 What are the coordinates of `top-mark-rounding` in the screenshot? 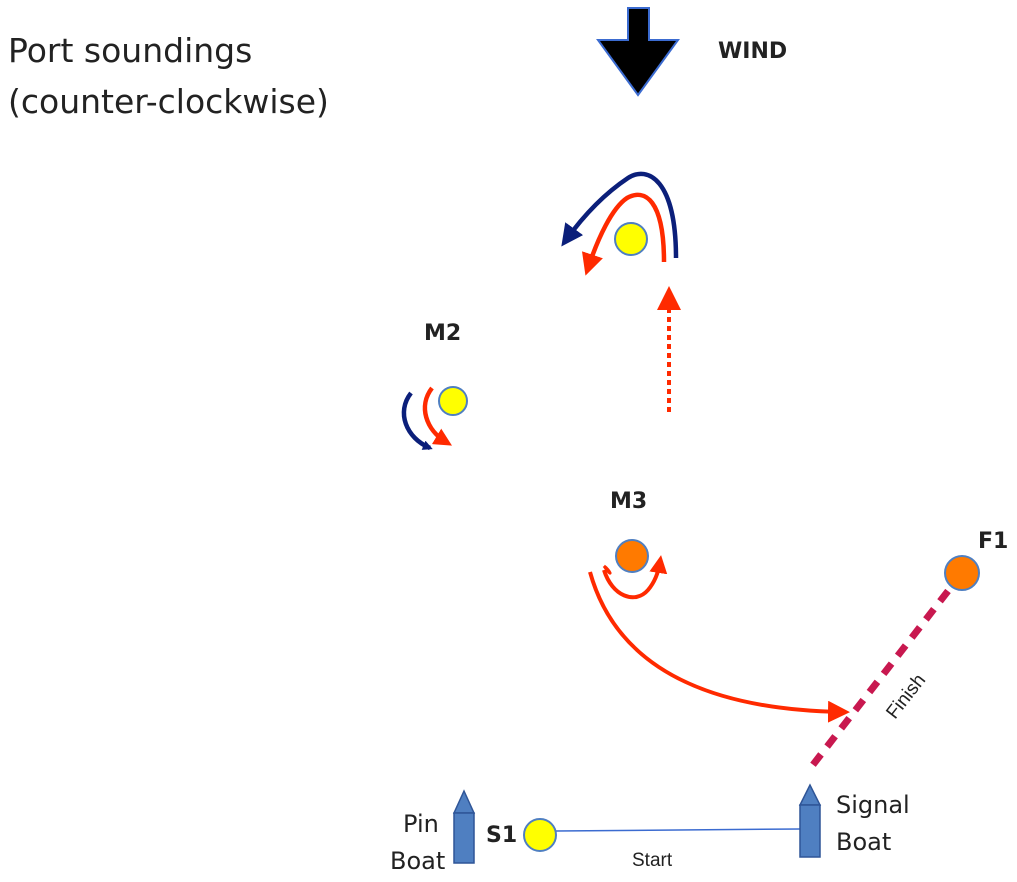 It's located at (620, 223).